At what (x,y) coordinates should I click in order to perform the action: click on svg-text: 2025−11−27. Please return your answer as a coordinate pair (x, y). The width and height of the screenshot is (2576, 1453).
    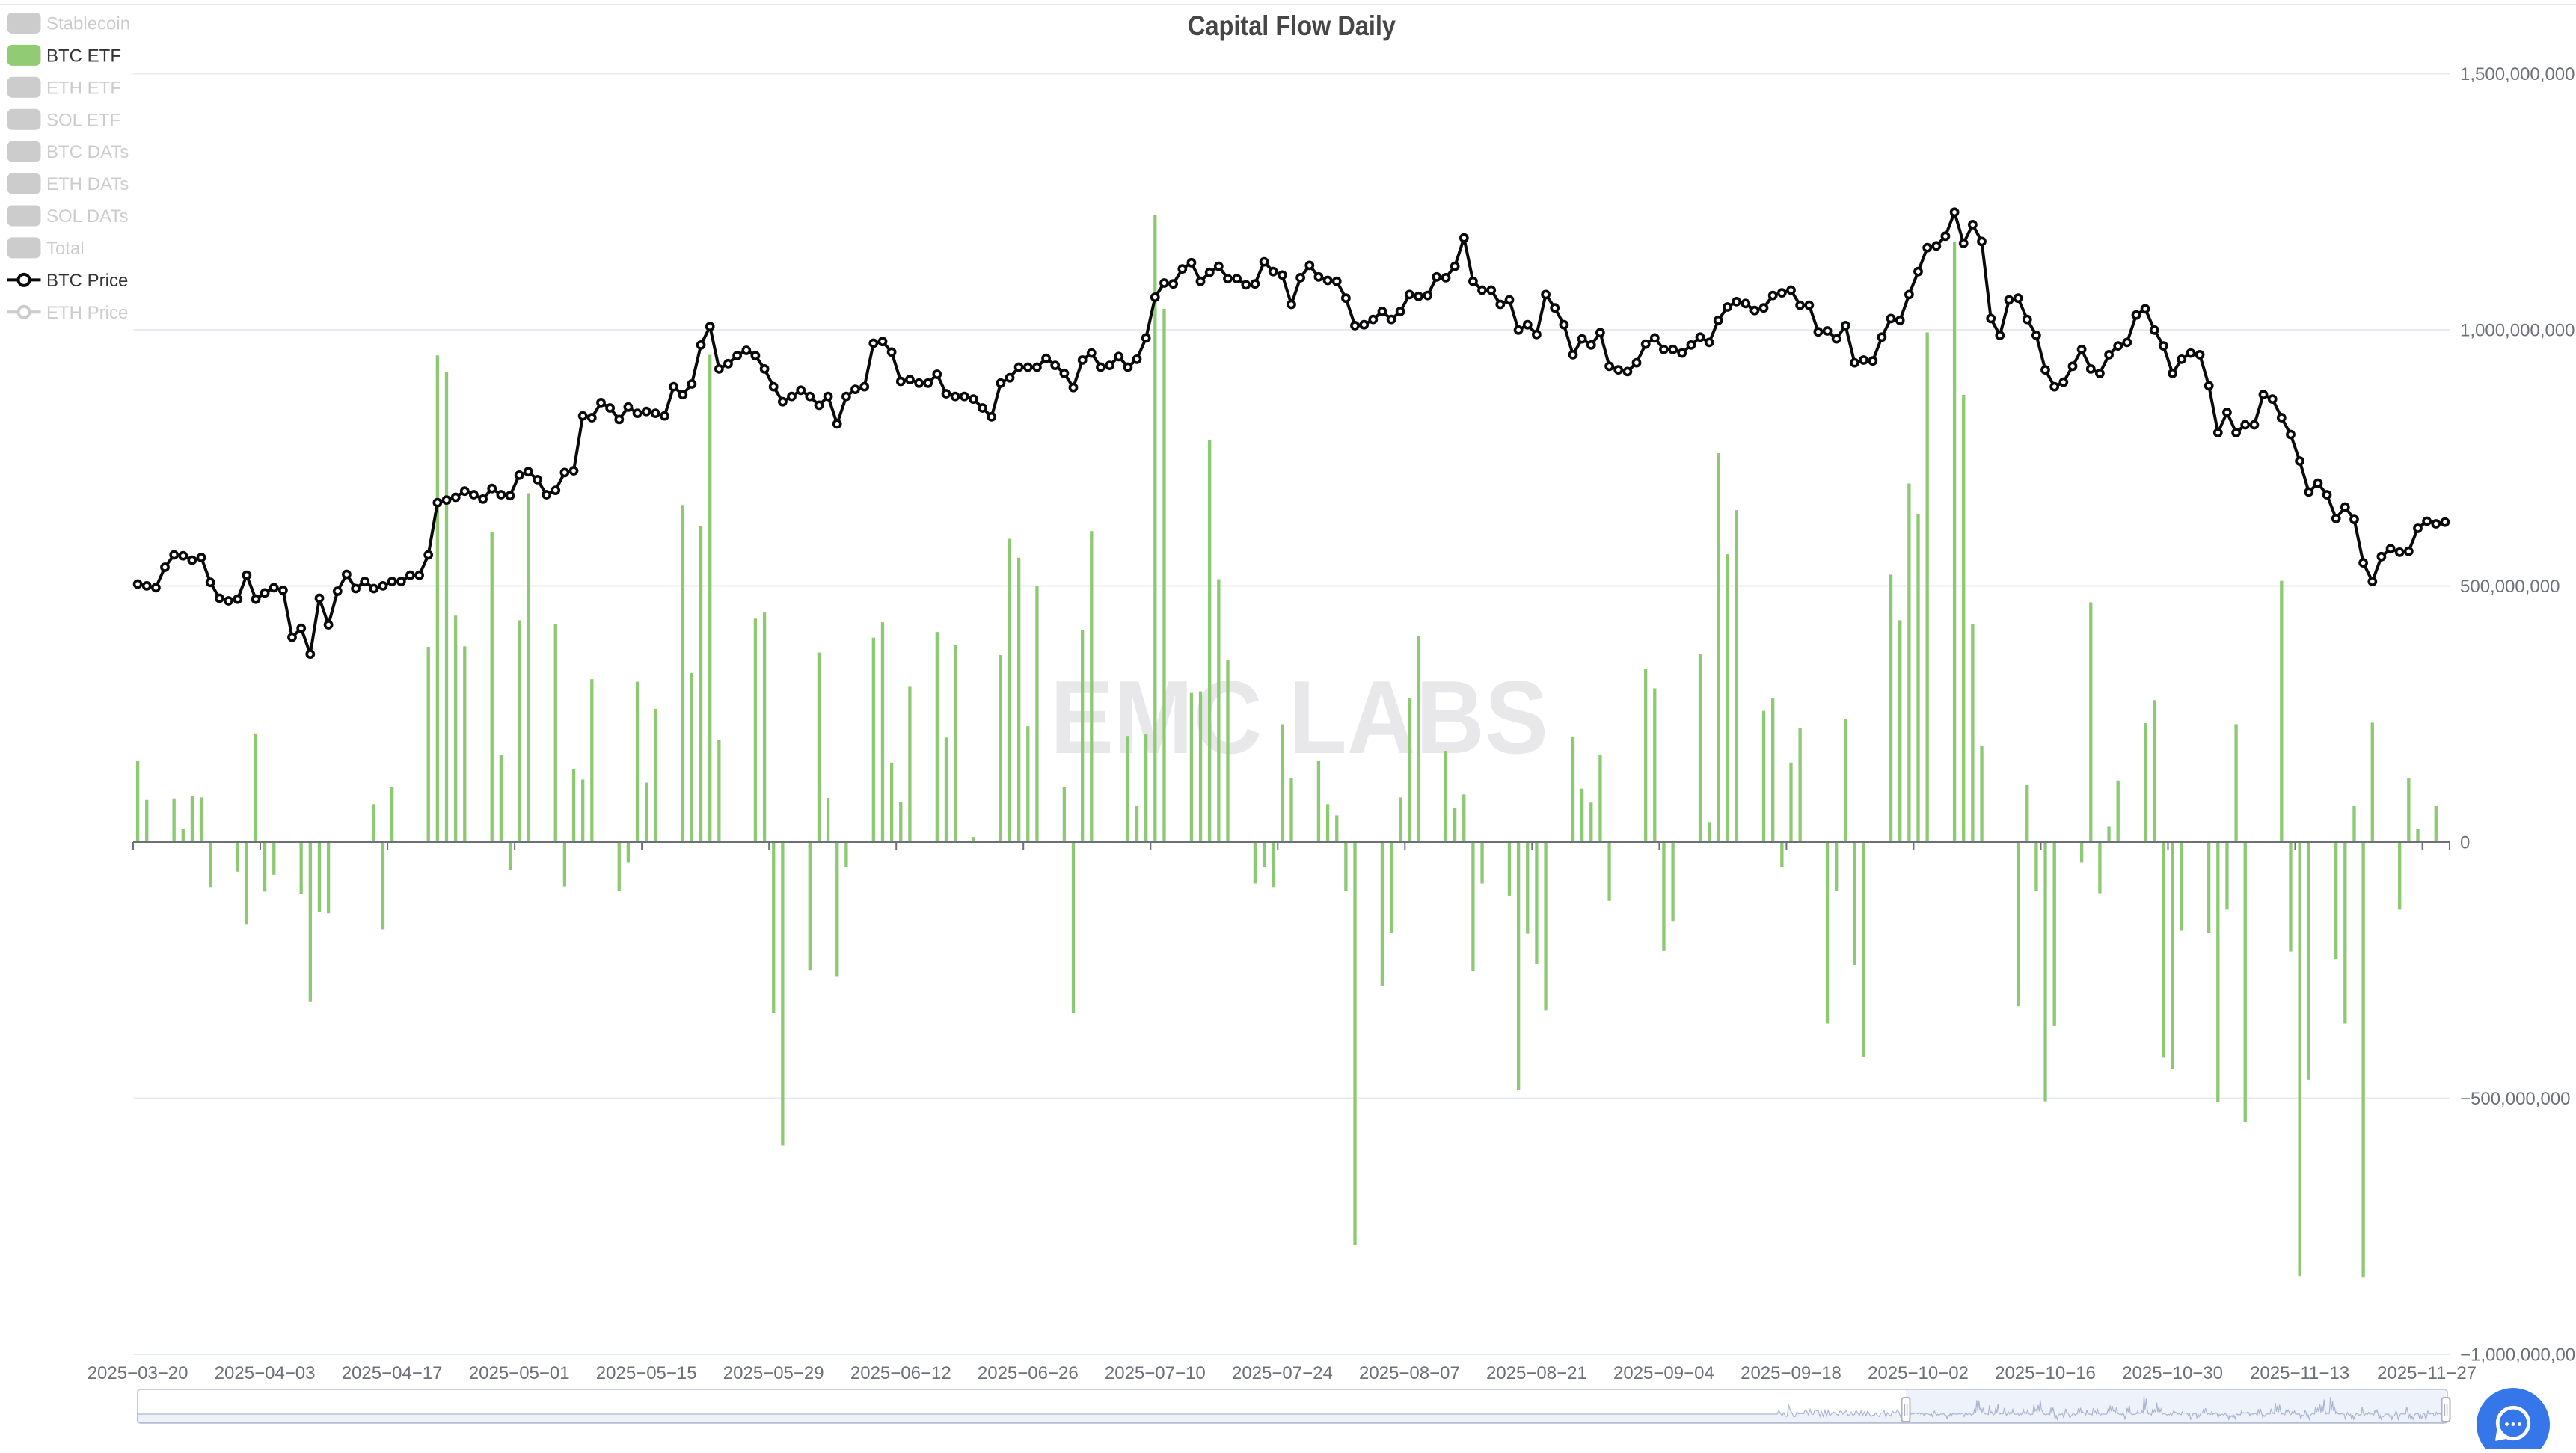
    Looking at the image, I should click on (2427, 1373).